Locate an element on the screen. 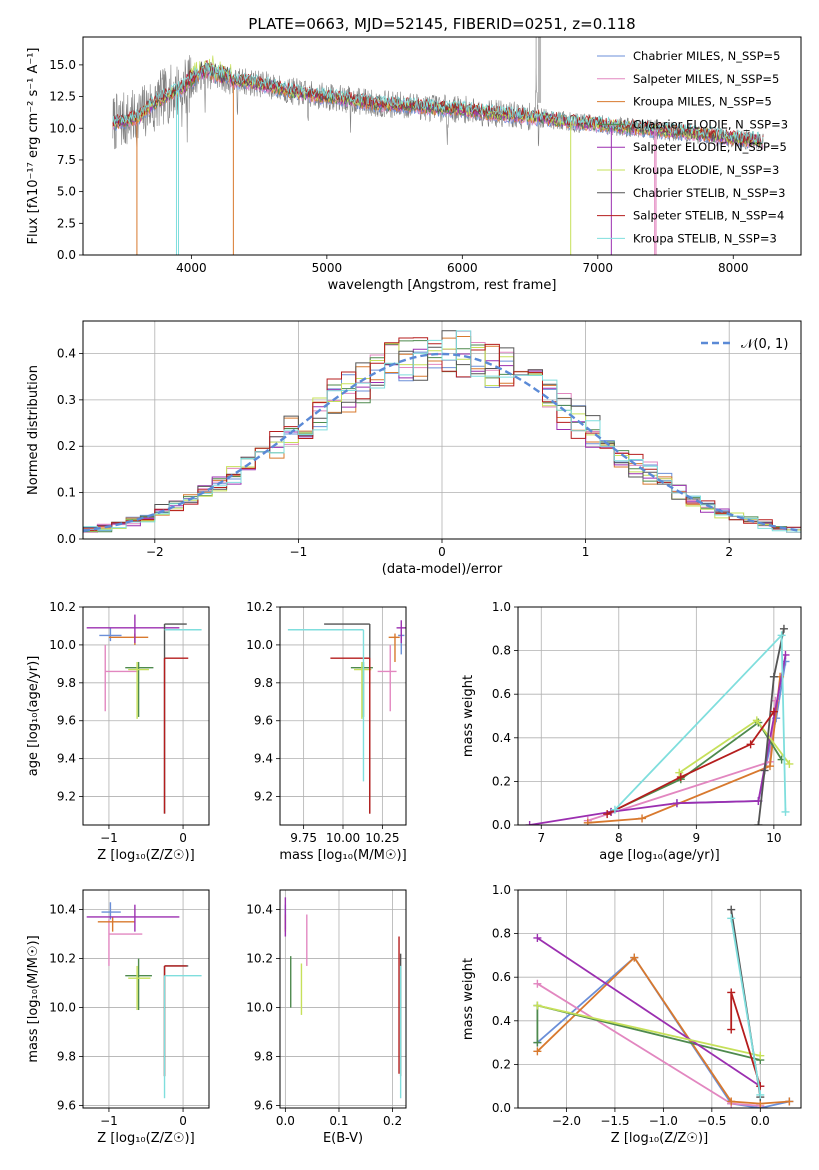 This screenshot has height=1170, width=819. x-tick-label: 1 is located at coordinates (586, 552).